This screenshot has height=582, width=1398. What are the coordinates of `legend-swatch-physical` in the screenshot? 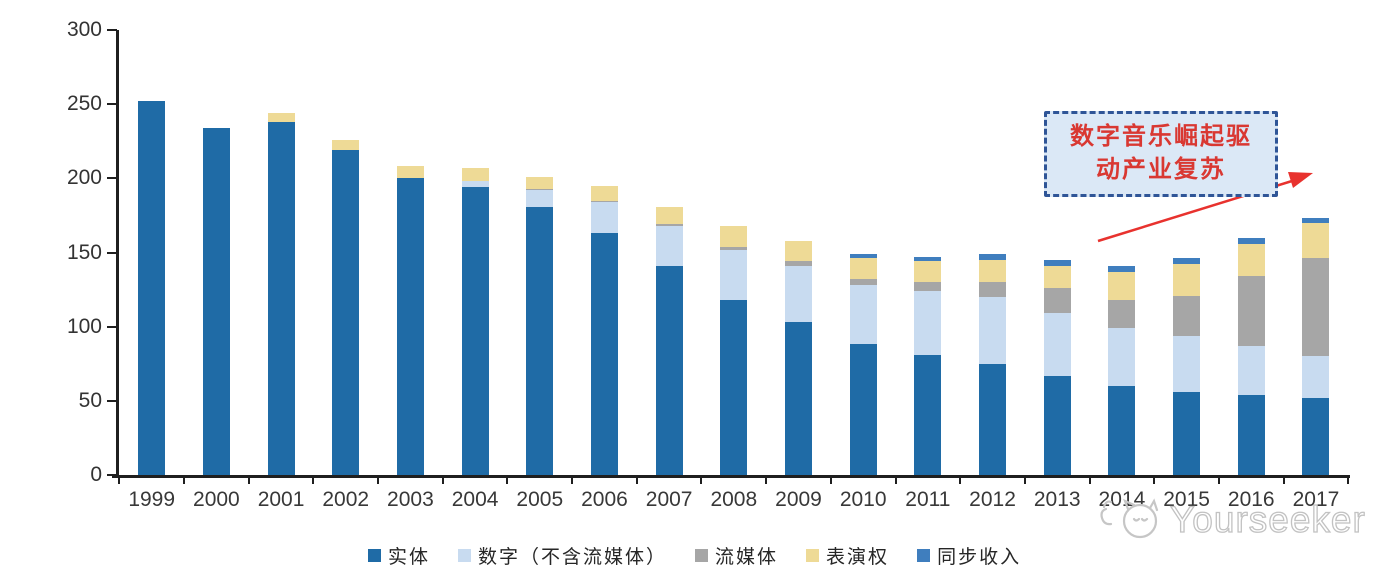 It's located at (374, 555).